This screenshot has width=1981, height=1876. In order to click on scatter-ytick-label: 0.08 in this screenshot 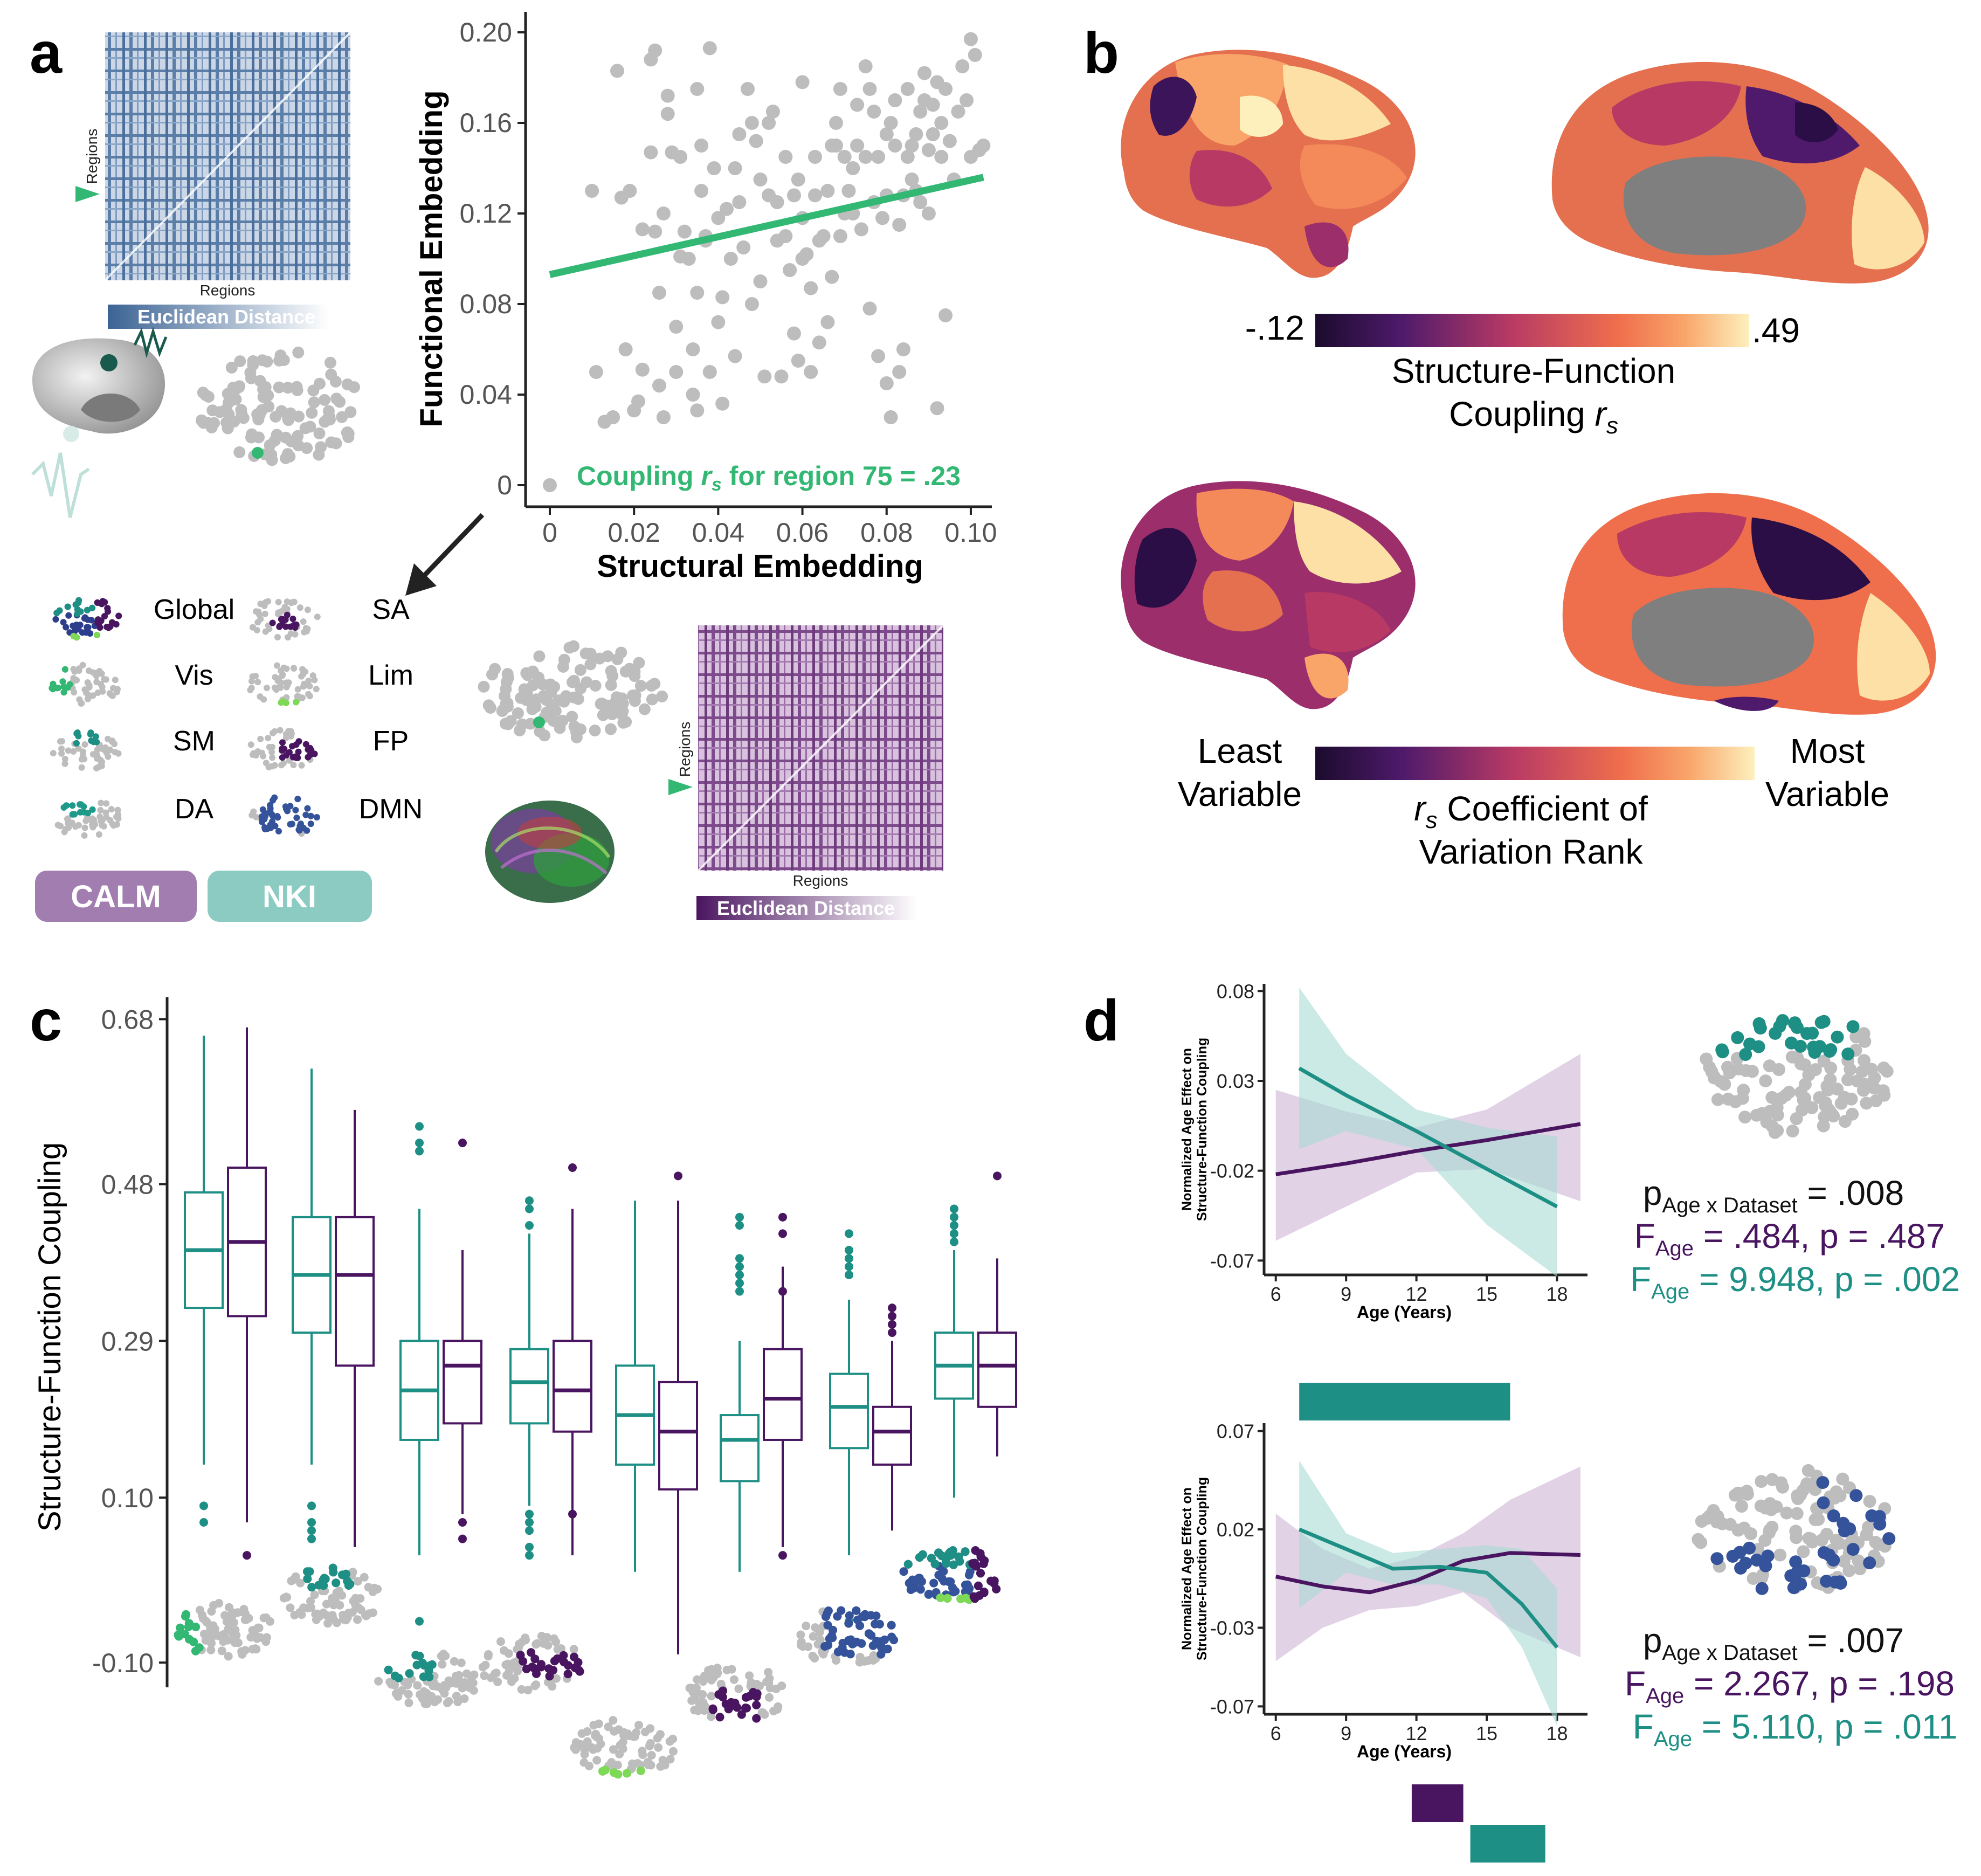, I will do `click(486, 304)`.